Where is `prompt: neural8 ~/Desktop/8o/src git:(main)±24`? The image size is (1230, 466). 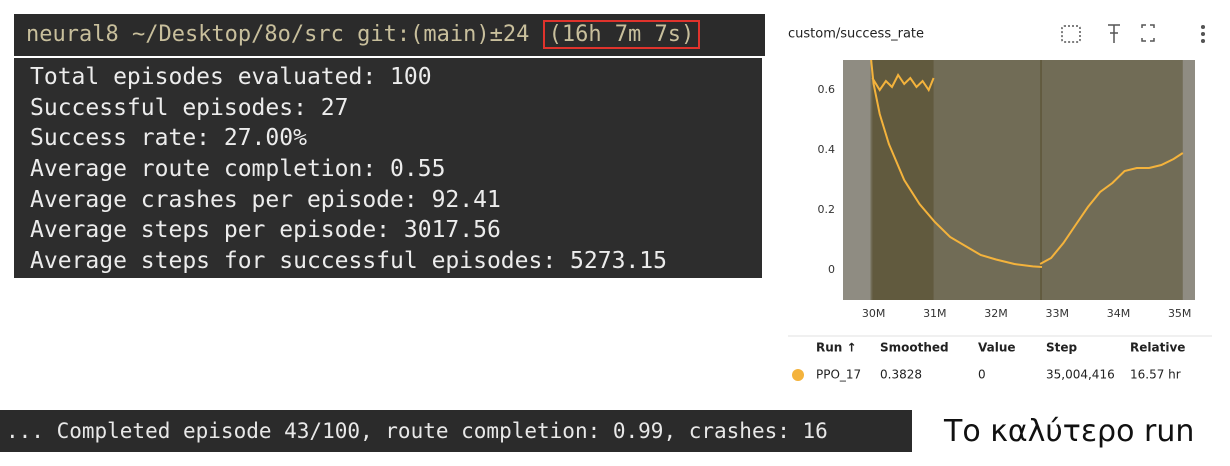
prompt: neural8 ~/Desktop/8o/src git:(main)±24 is located at coordinates (278, 34).